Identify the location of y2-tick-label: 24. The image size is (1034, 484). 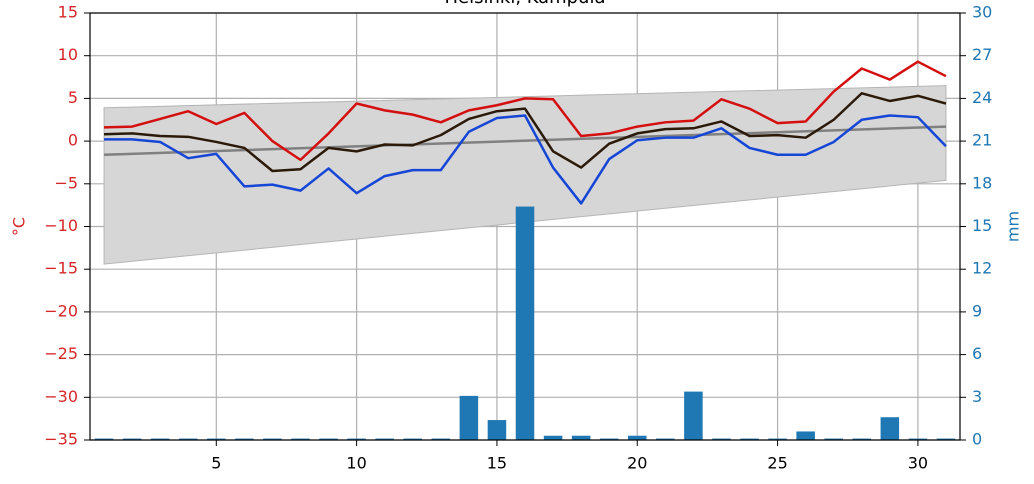
(982, 97).